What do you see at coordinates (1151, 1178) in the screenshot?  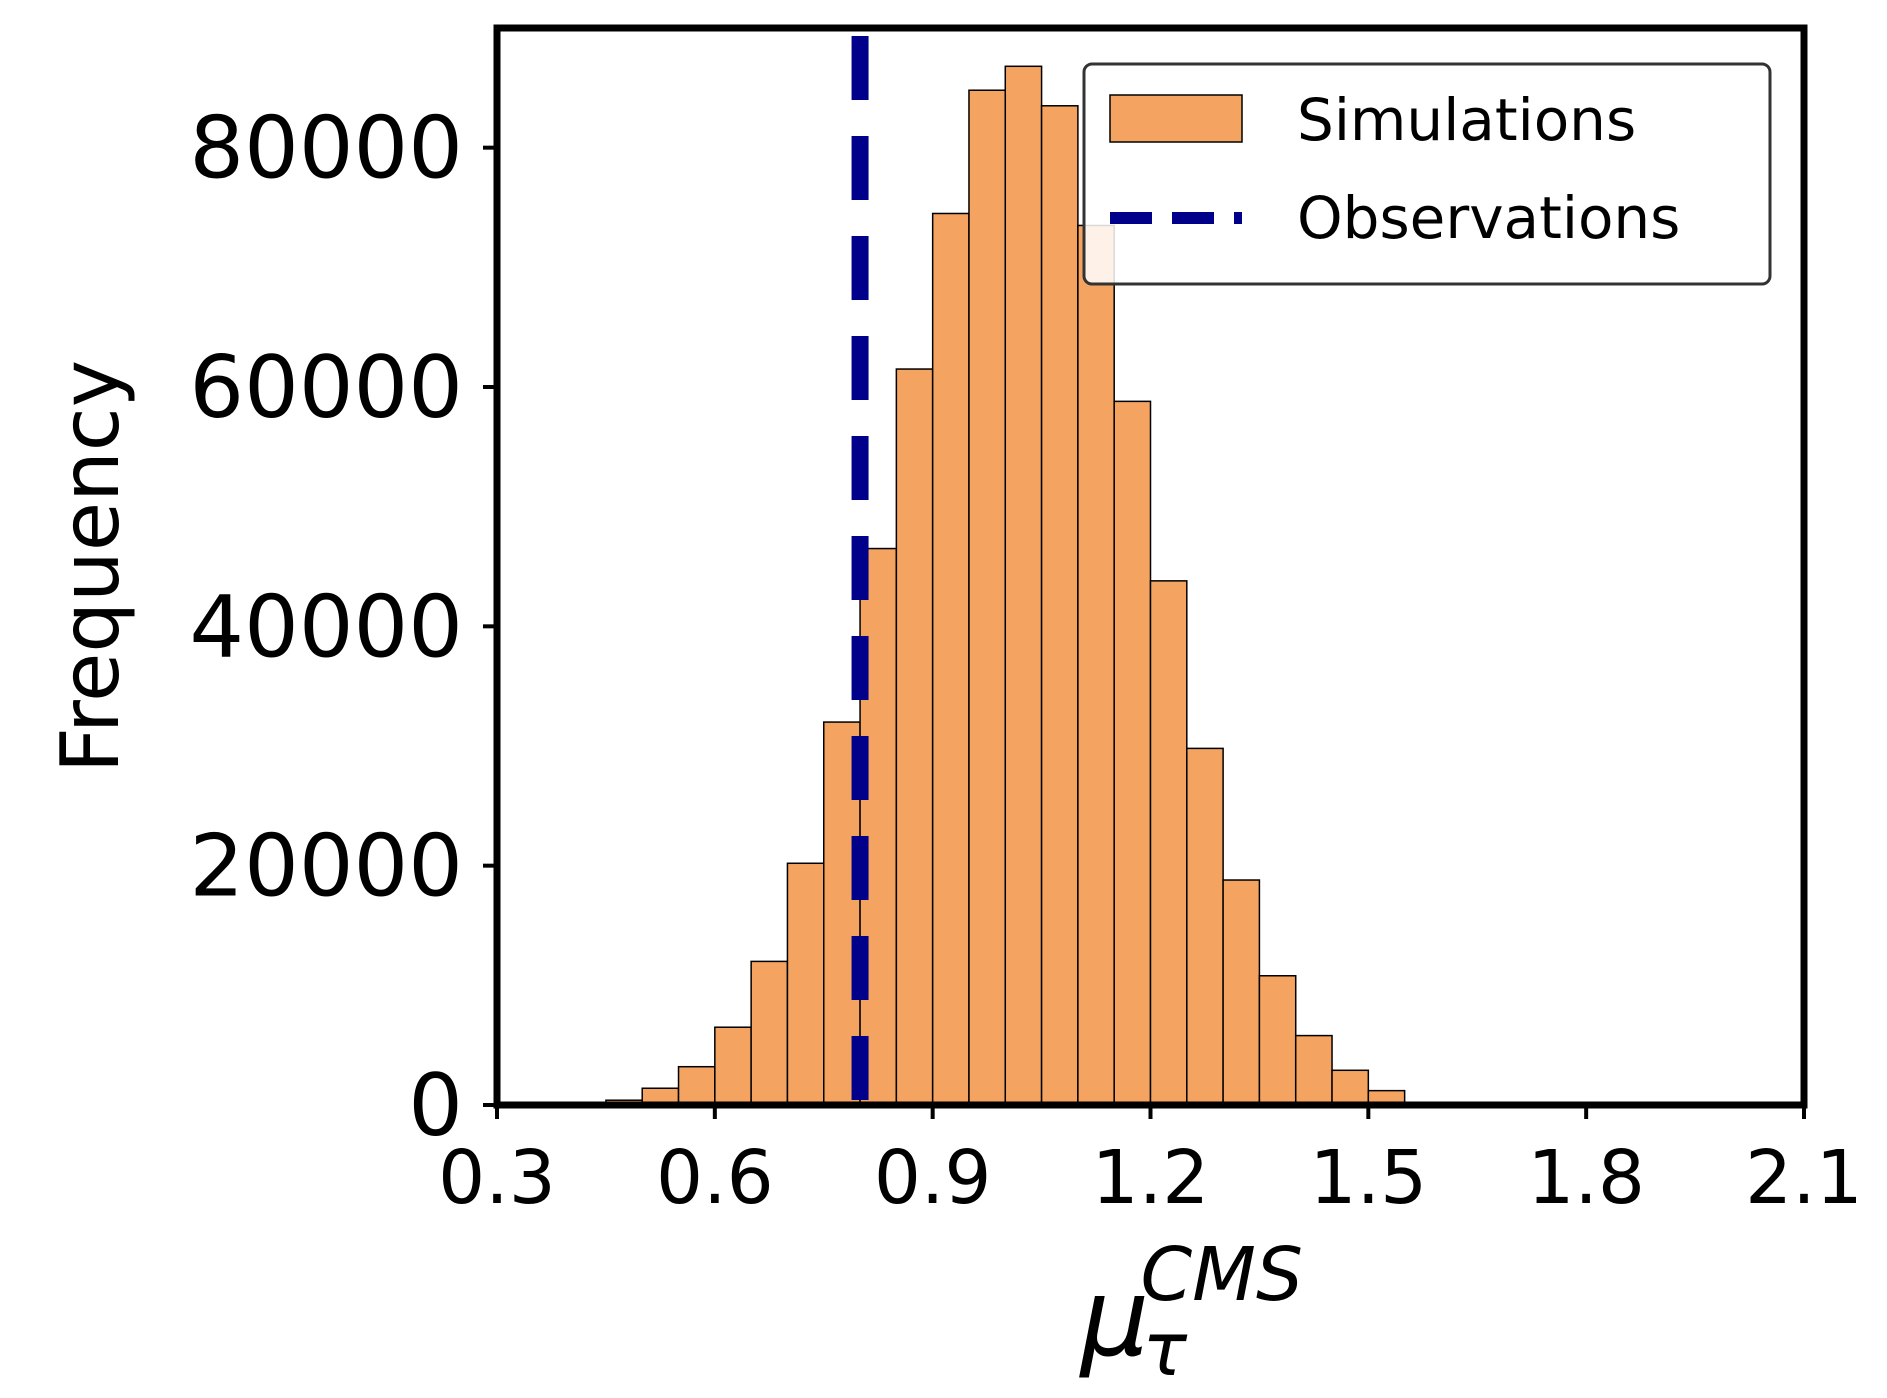 I see `x-tick-label: 1.2` at bounding box center [1151, 1178].